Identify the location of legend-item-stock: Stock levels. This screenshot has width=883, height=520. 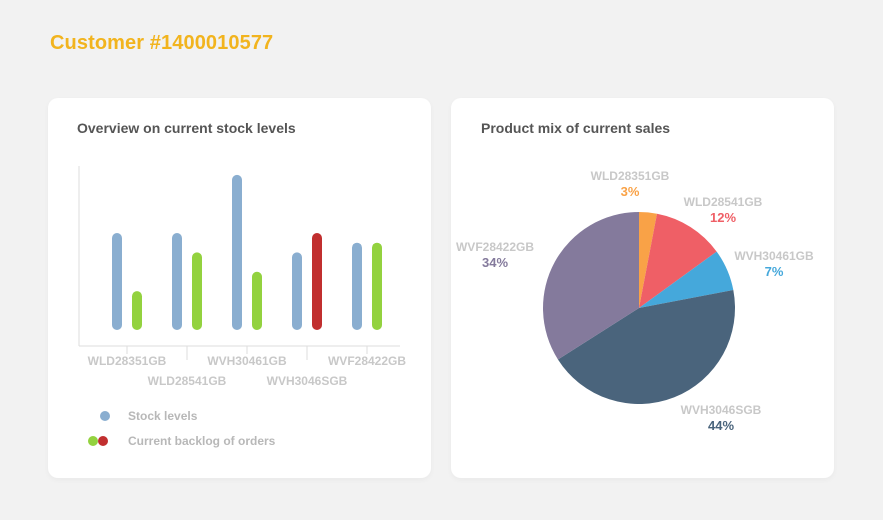
(148, 416).